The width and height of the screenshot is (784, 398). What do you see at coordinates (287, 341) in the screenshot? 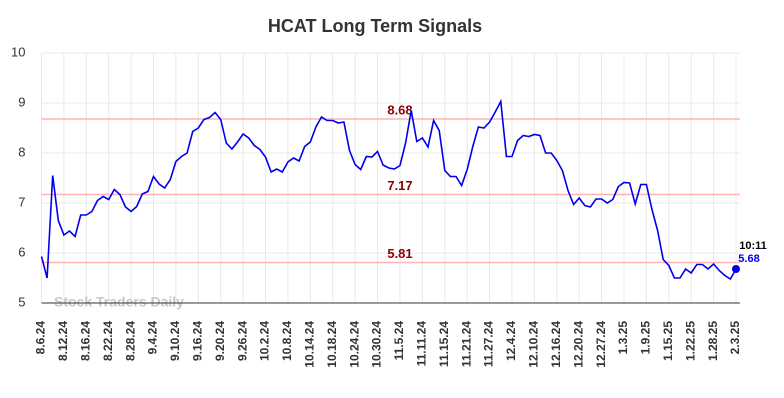
I see `x-tick-label: 10.8.24` at bounding box center [287, 341].